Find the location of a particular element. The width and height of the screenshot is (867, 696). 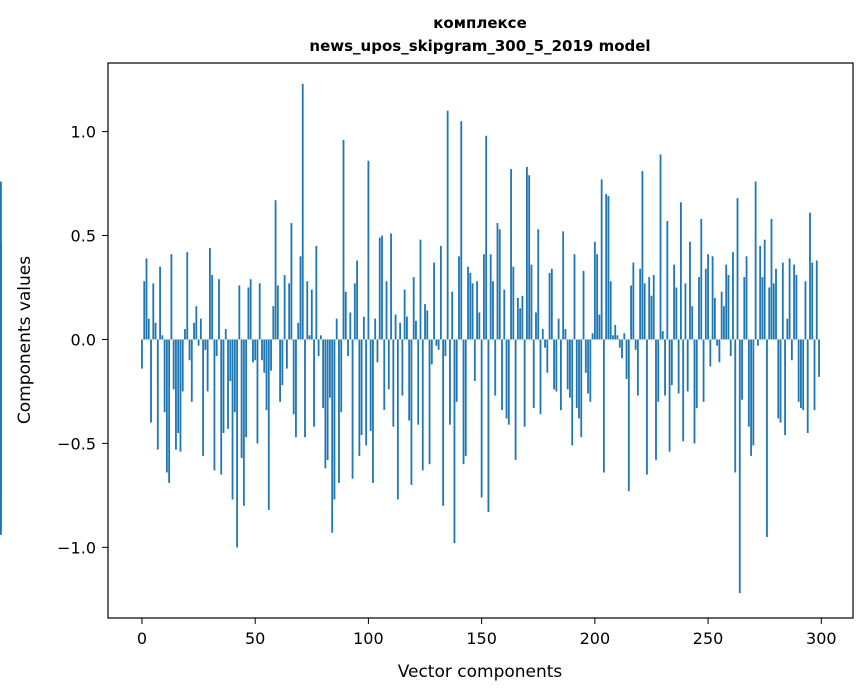

x-tick-label: 100 is located at coordinates (368, 638).